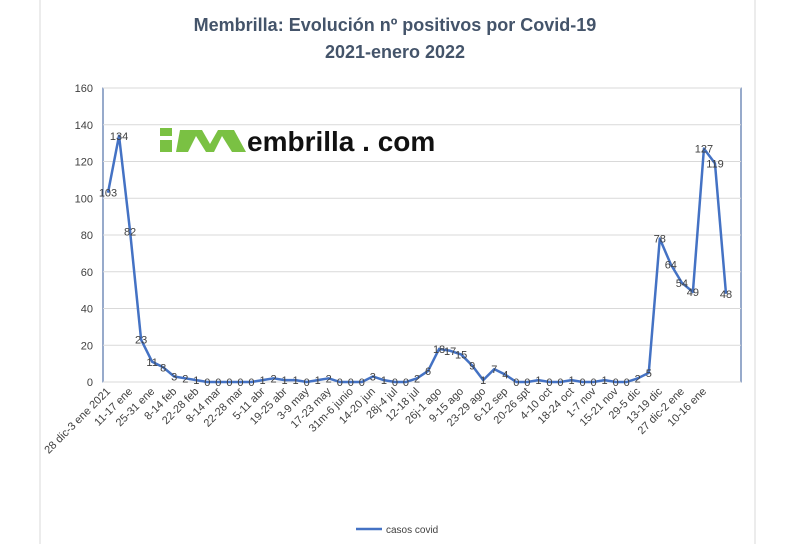  I want to click on data-label: 64, so click(671, 265).